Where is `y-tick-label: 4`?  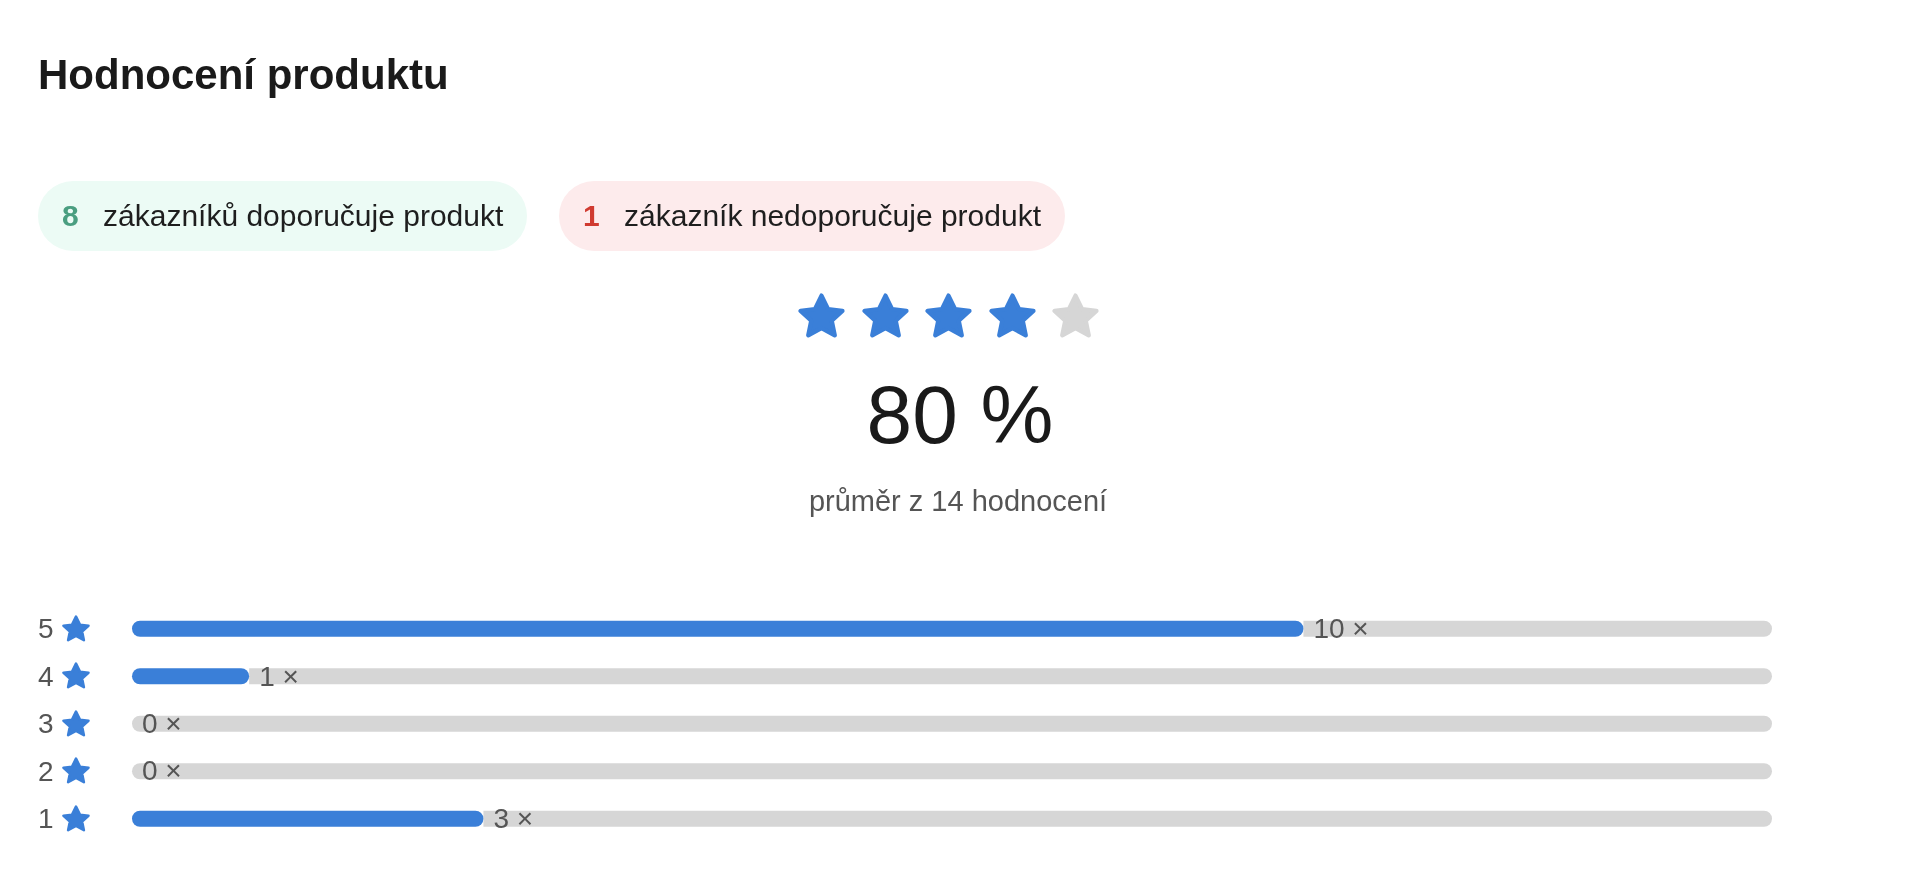 y-tick-label: 4 is located at coordinates (46, 676).